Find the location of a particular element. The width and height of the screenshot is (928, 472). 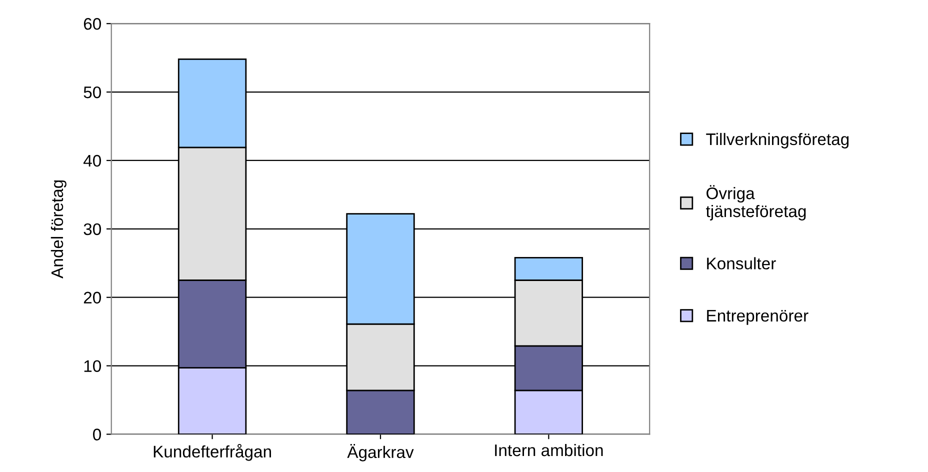

y-tick-label: 20 is located at coordinates (92, 298).